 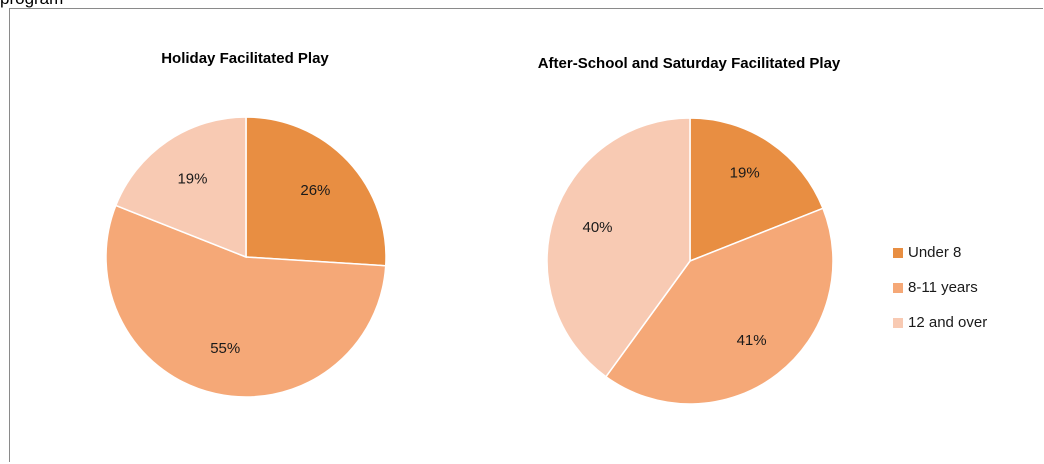 What do you see at coordinates (752, 340) in the screenshot?
I see `data-label-after-school-8-11: 41%` at bounding box center [752, 340].